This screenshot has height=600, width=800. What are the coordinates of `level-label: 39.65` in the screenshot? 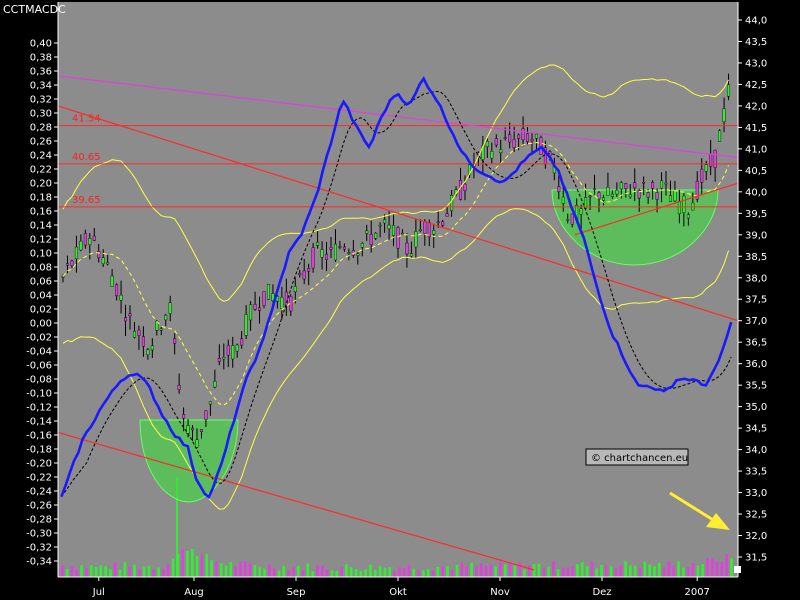 It's located at (86, 200).